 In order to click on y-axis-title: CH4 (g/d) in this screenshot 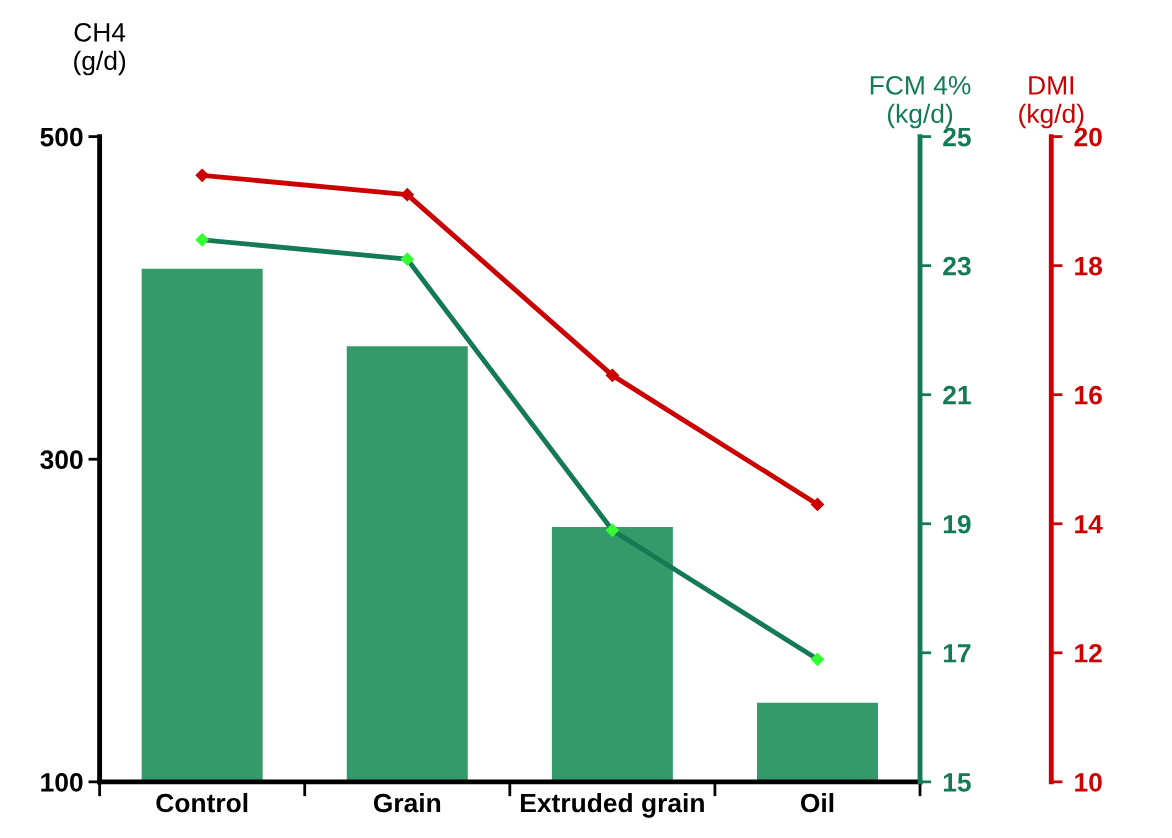, I will do `click(100, 49)`.